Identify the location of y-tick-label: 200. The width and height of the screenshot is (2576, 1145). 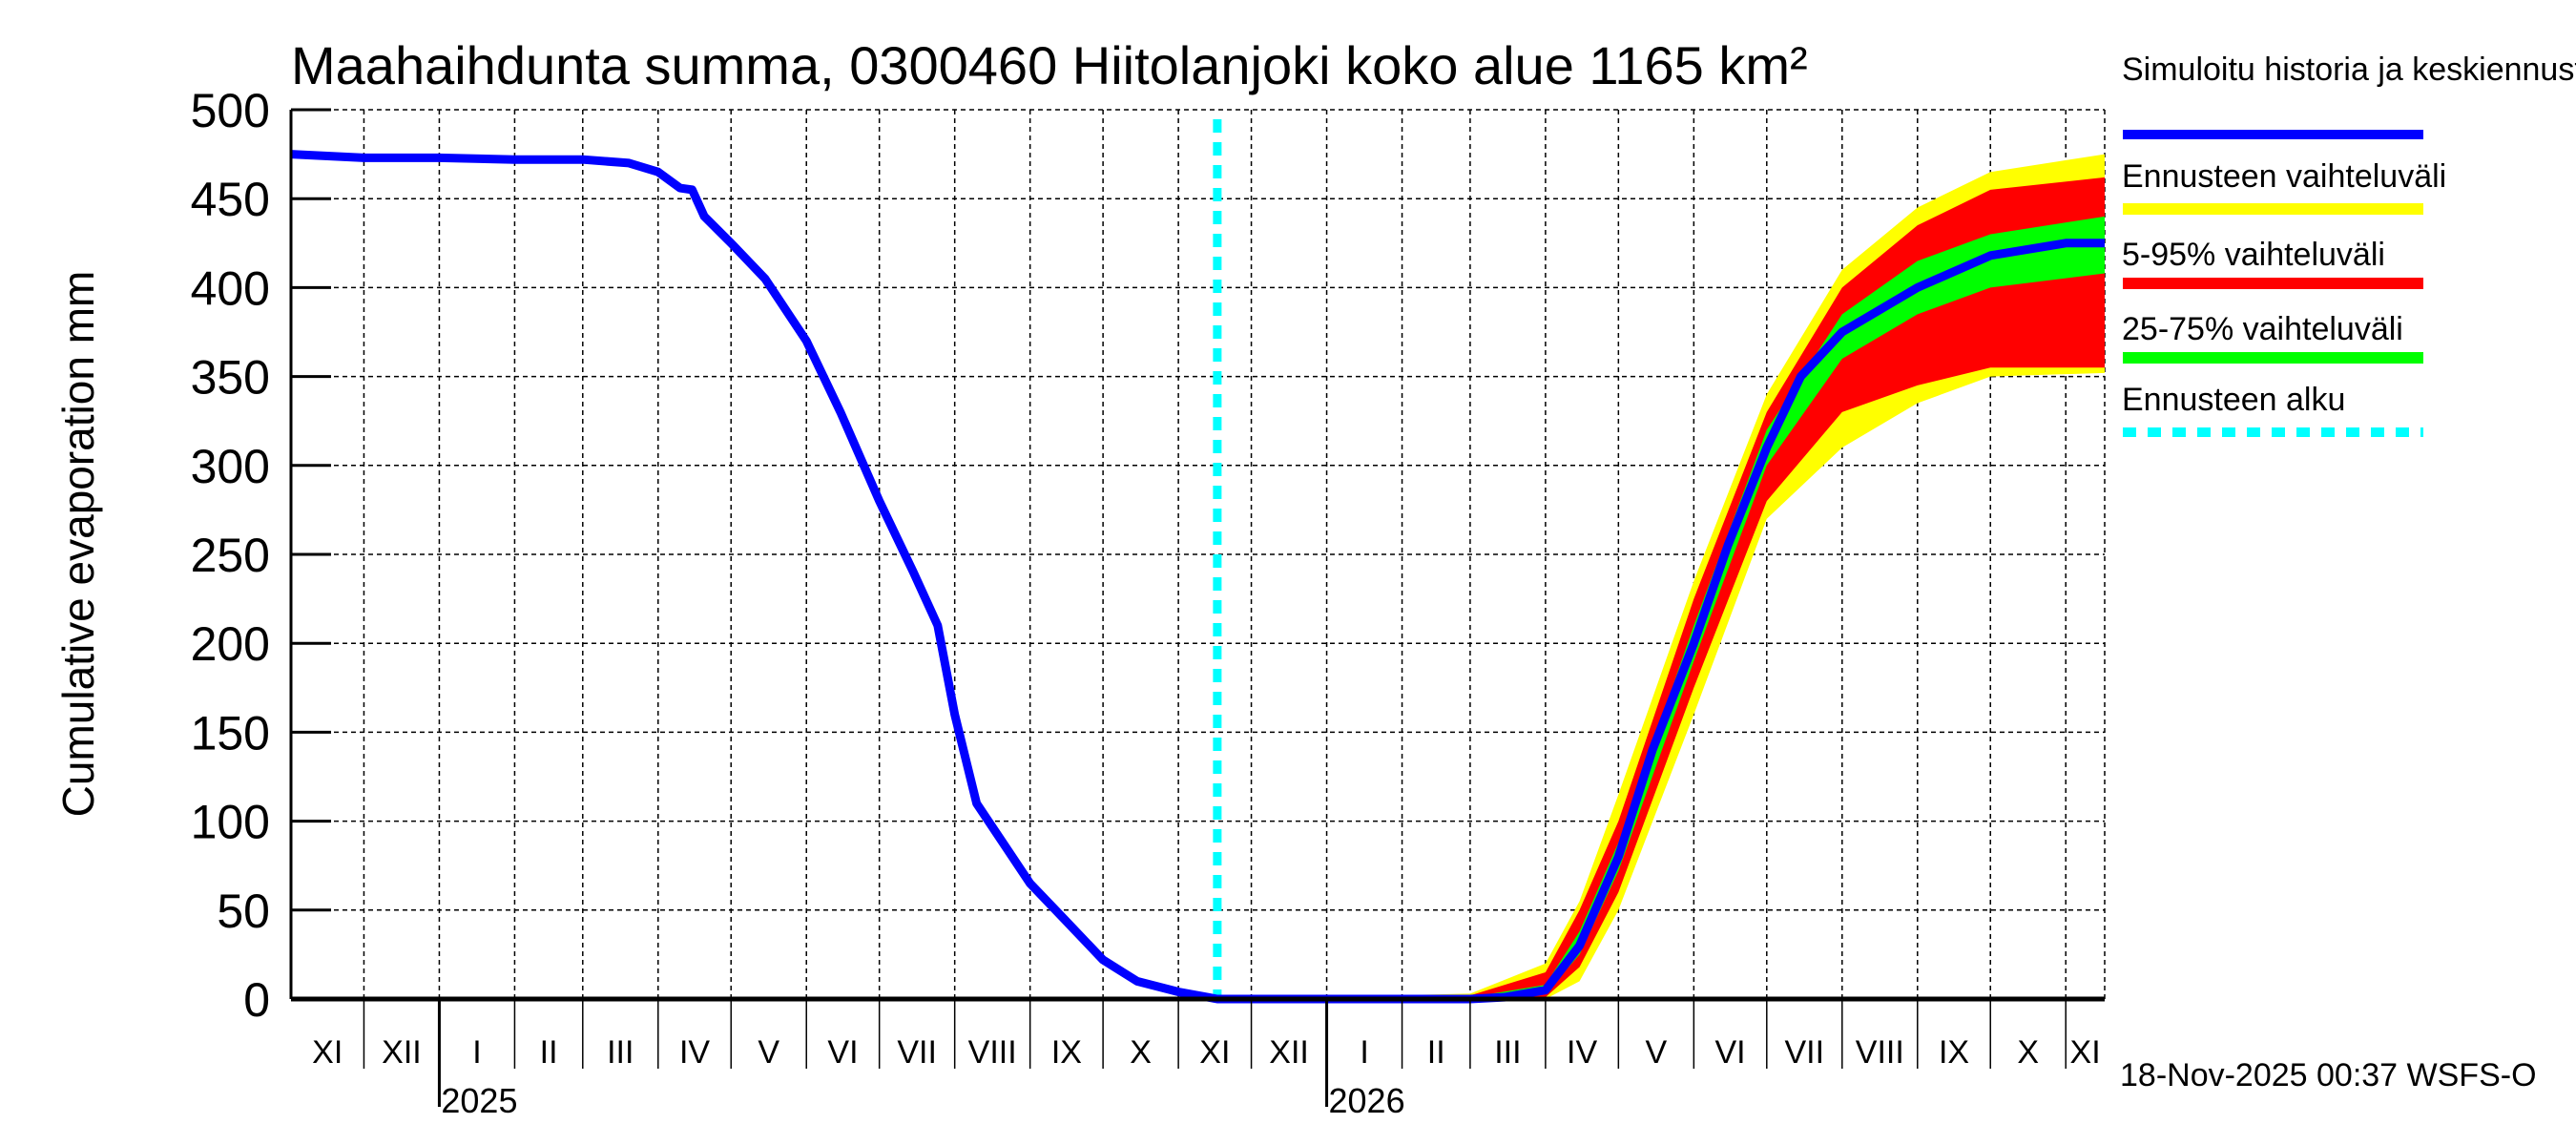
(230, 644).